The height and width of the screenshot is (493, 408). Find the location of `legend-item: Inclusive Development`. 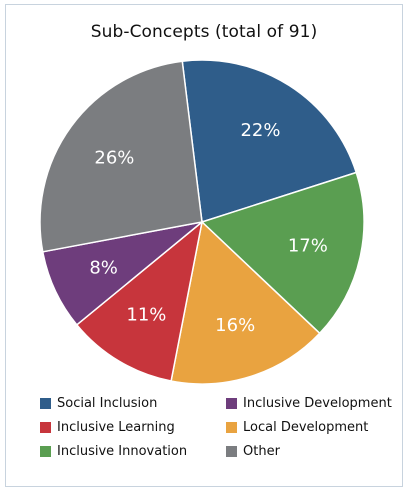

legend-item: Inclusive Development is located at coordinates (309, 403).